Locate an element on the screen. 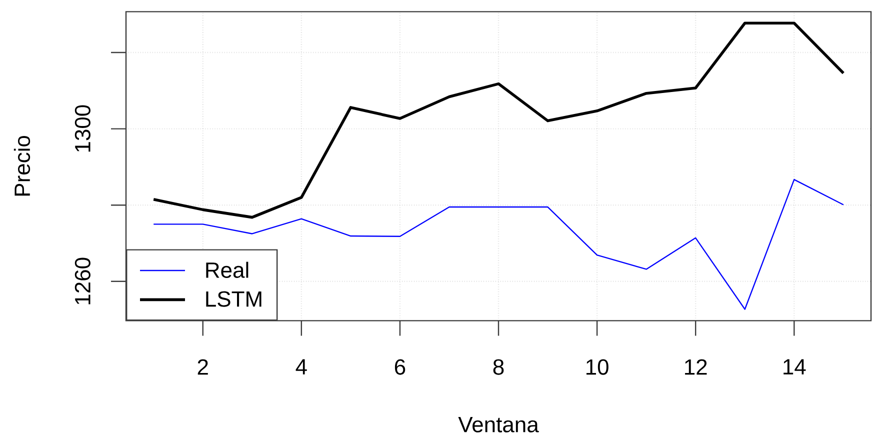 The width and height of the screenshot is (874, 436). x-tick-label: 8 is located at coordinates (498, 367).